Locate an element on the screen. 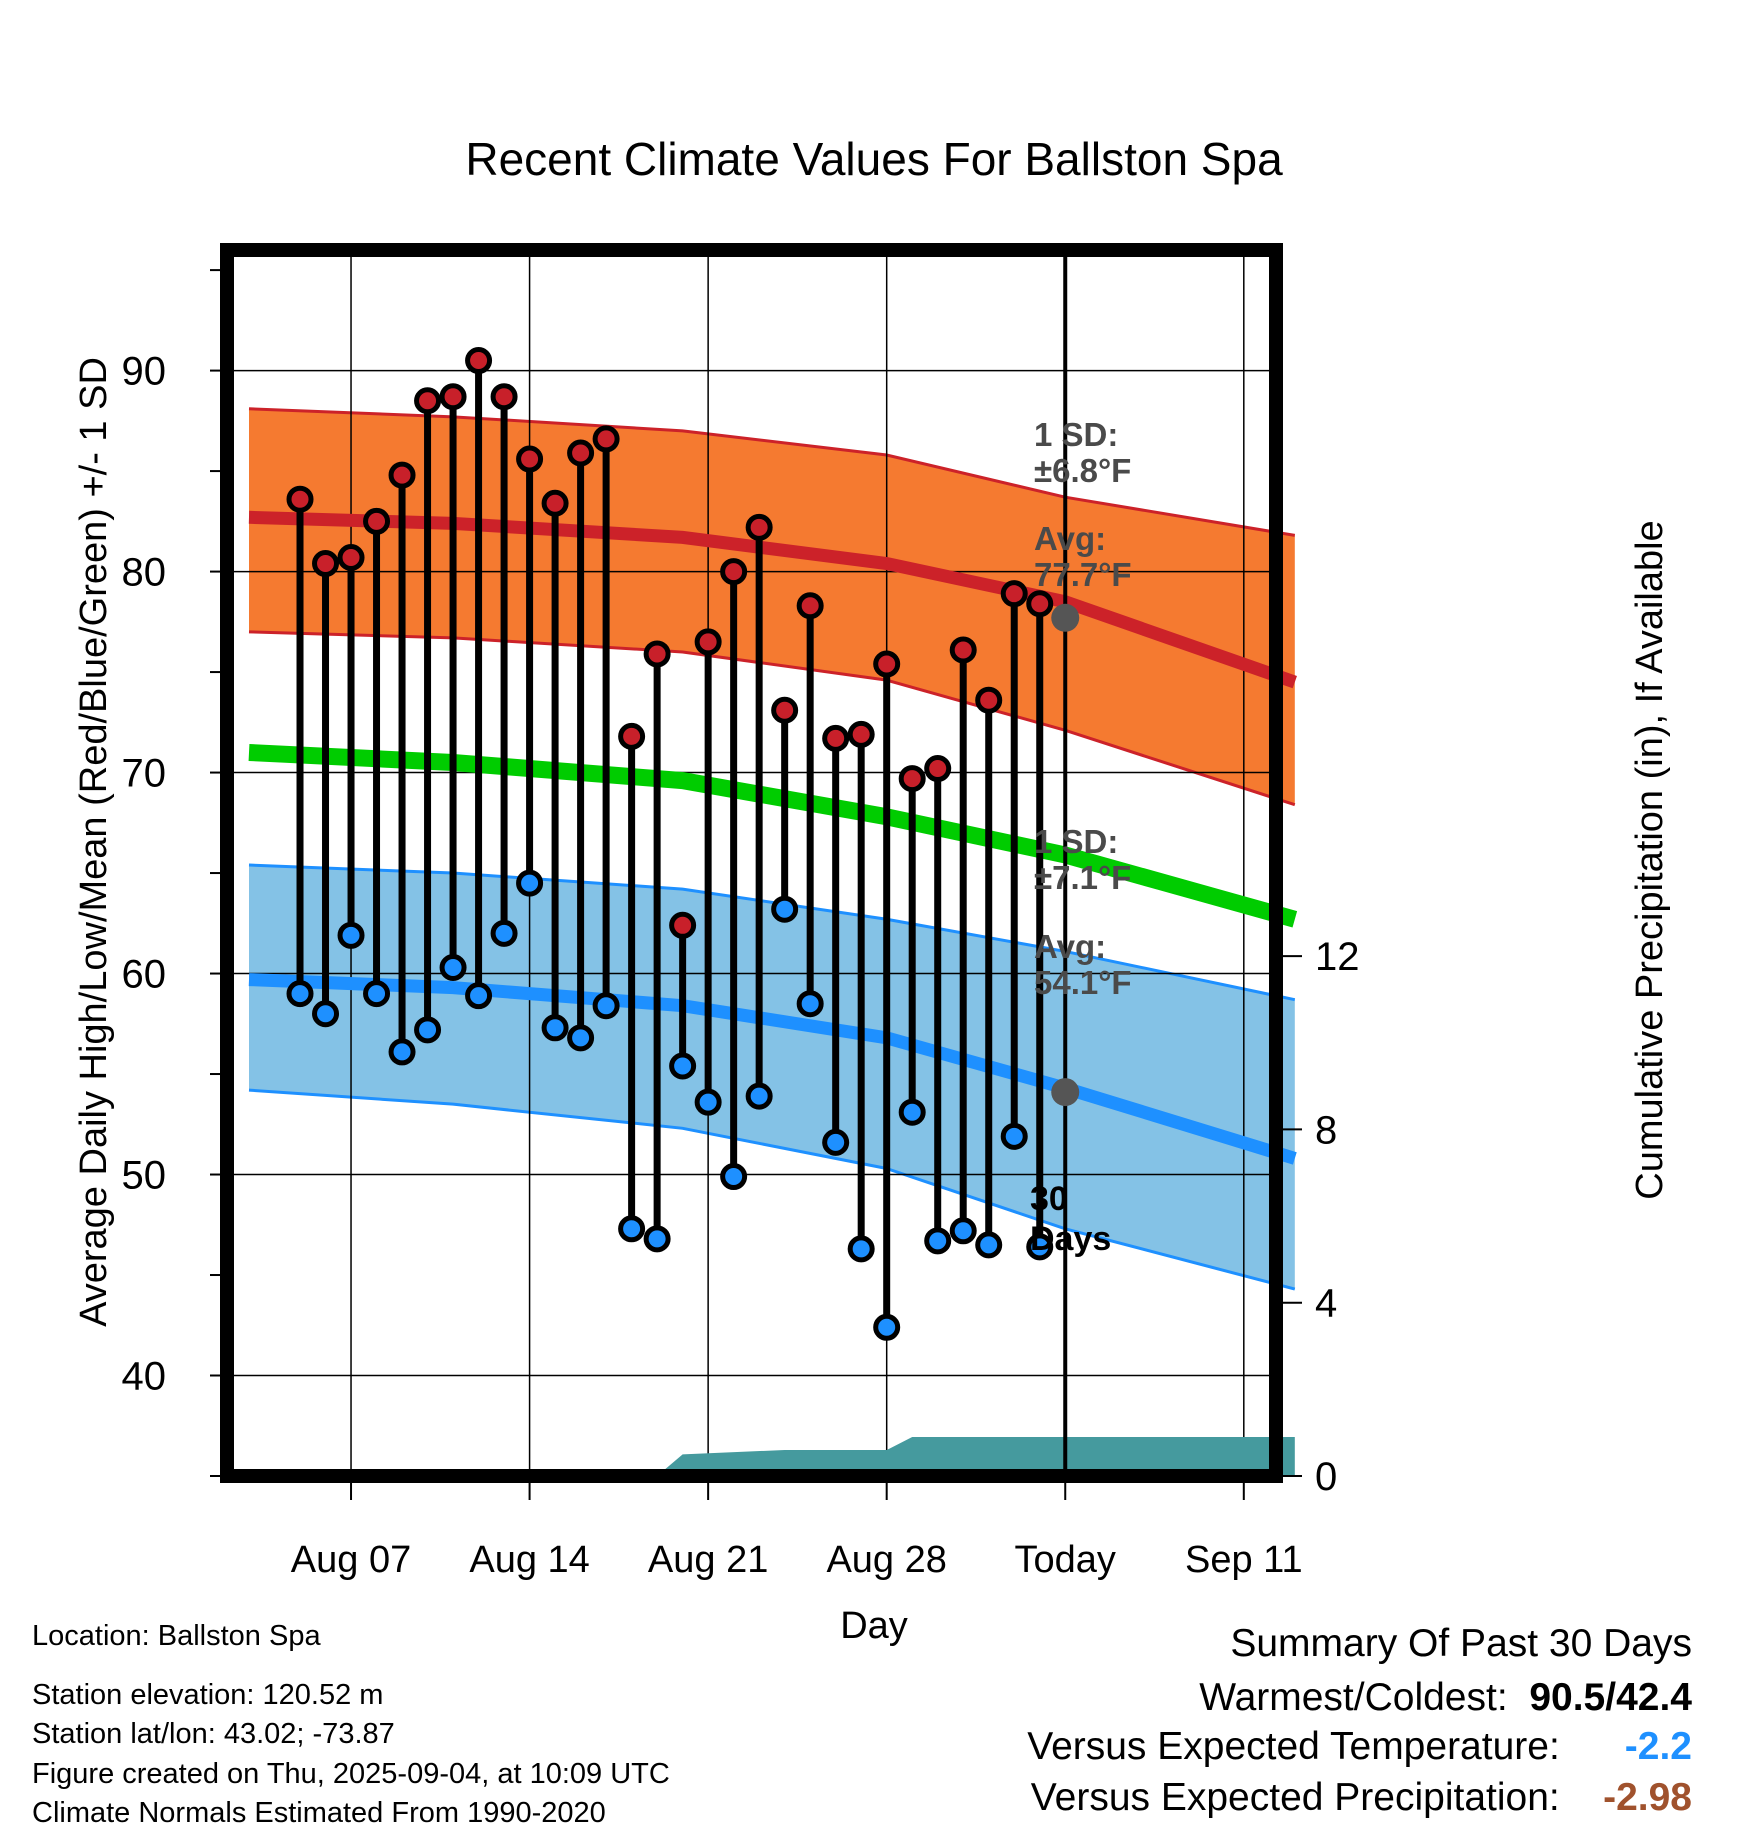 The image size is (1748, 1829). x-tick-label: Aug 07 is located at coordinates (351, 1560).